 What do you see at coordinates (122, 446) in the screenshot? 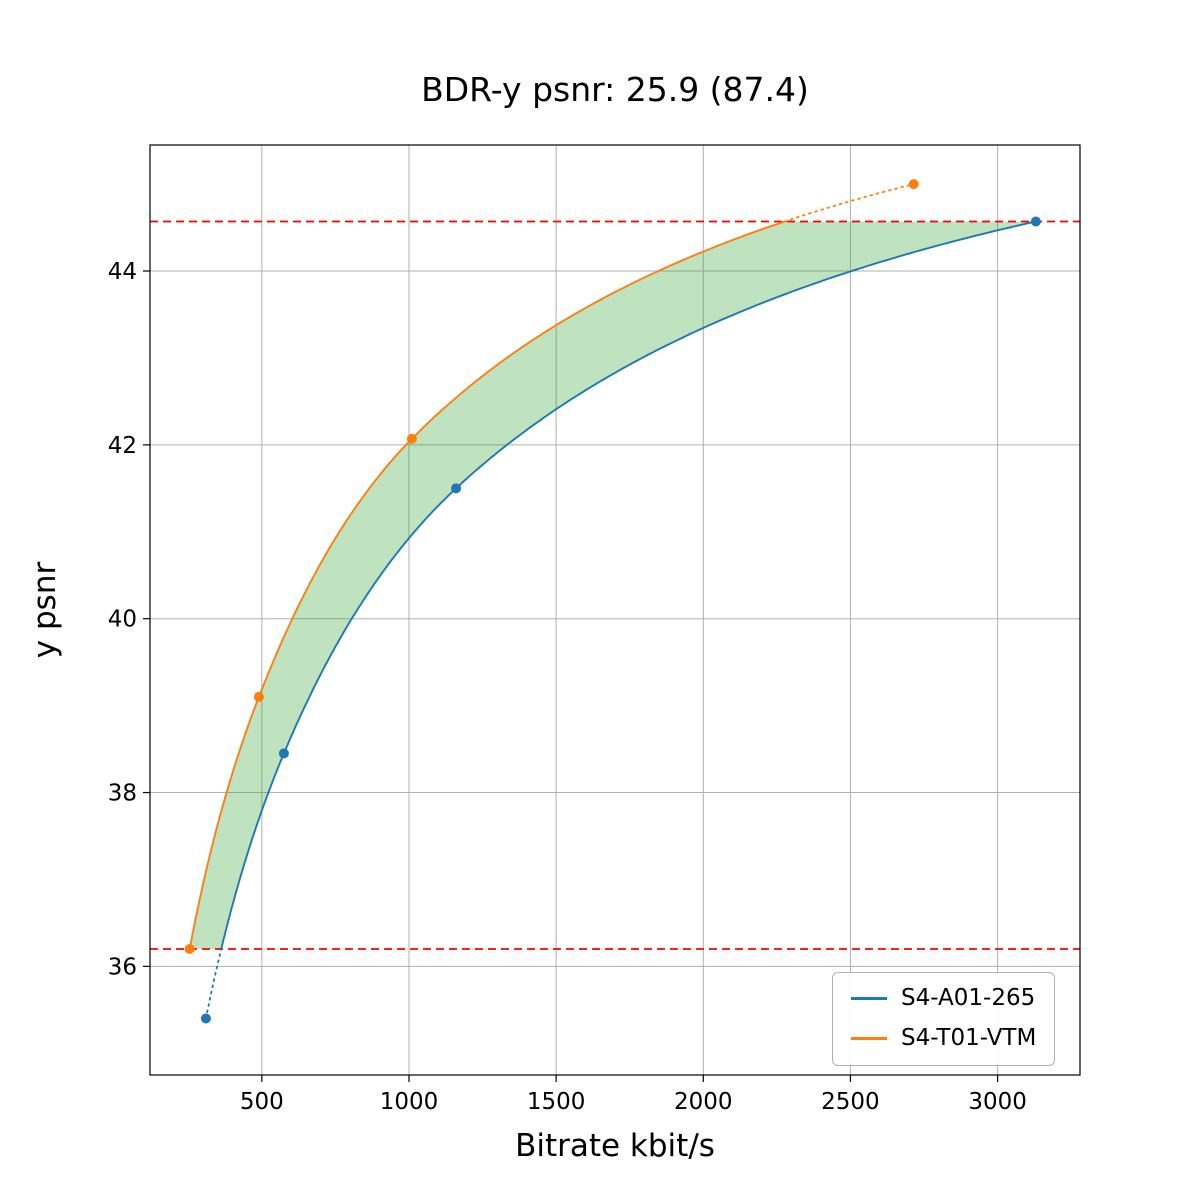
I see `svg-text: 42` at bounding box center [122, 446].